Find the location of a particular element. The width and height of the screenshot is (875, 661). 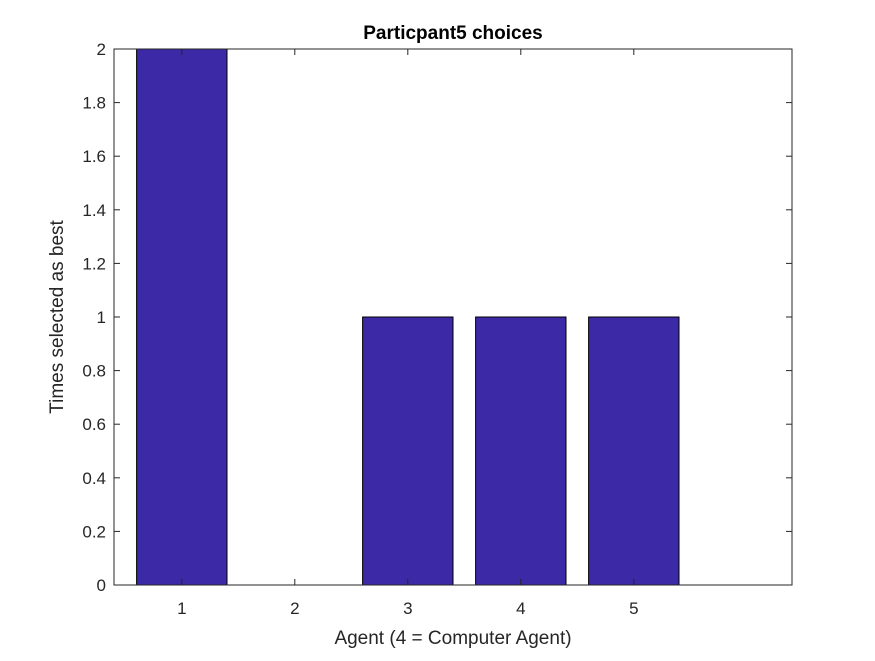

y-tick-label-9: 1.8 is located at coordinates (94, 103).